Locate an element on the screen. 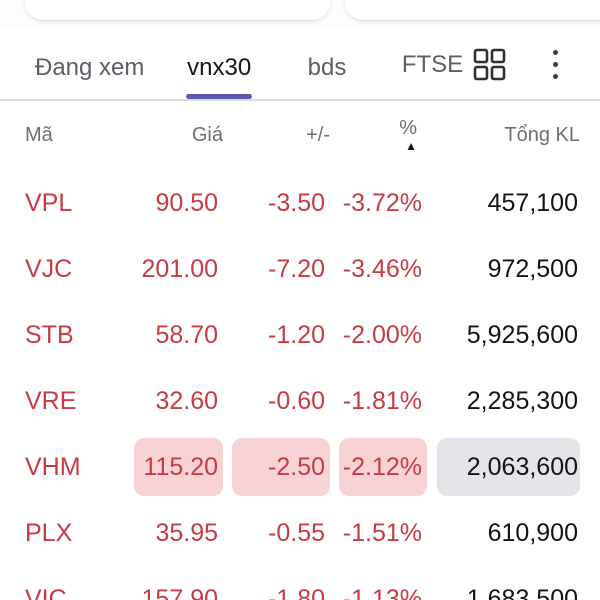 This screenshot has width=600, height=600. table-row: VJC 201.00 -7.20 -3.46% 972,500 is located at coordinates (300, 269).